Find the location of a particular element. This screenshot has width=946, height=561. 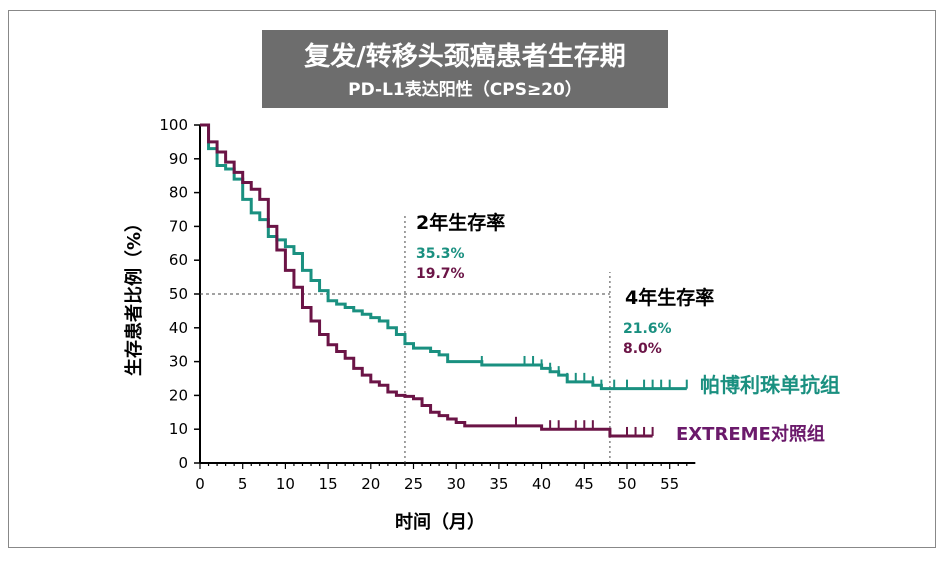

annotation-2yr-value: 35.3% is located at coordinates (440, 254).